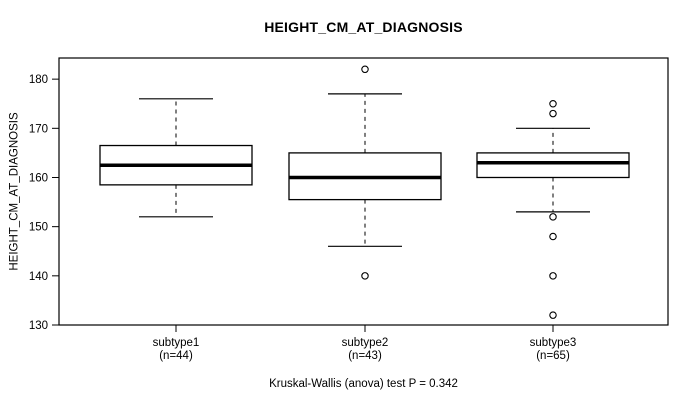  I want to click on group-name: subtype1, so click(176, 343).